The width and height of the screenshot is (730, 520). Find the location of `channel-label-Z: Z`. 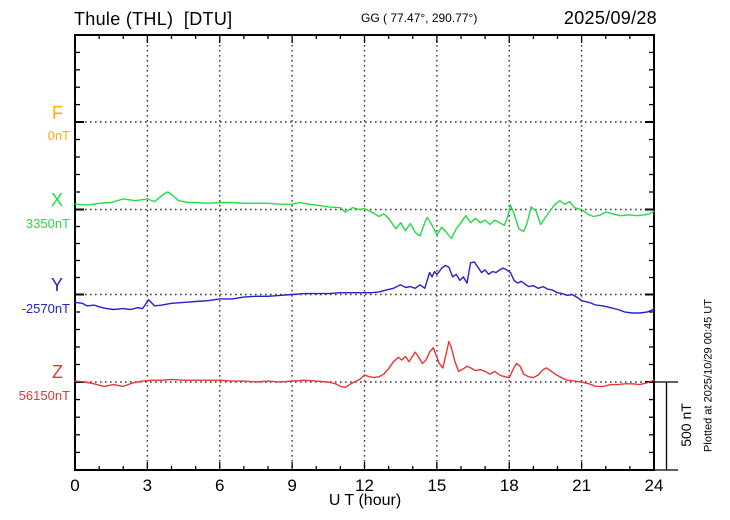

channel-label-Z: Z is located at coordinates (57, 372).